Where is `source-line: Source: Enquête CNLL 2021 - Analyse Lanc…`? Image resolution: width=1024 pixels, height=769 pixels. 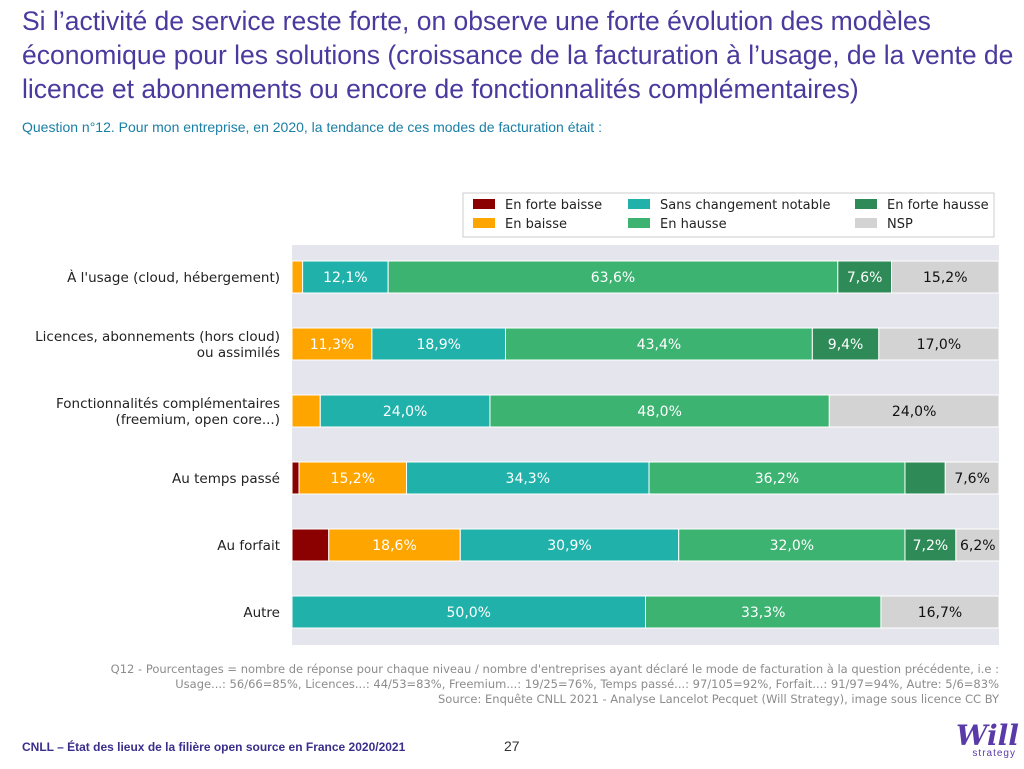 source-line: Source: Enquête CNLL 2021 - Analyse Lanc… is located at coordinates (718, 699).